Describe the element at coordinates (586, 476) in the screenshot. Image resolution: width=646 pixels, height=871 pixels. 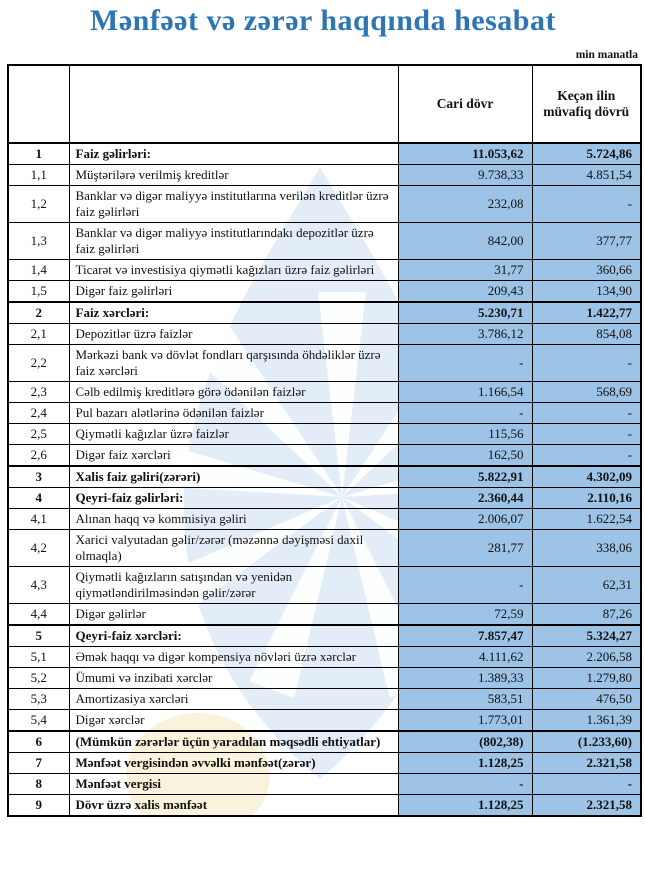
I see `row-previous-value: 4.302,09` at that location.